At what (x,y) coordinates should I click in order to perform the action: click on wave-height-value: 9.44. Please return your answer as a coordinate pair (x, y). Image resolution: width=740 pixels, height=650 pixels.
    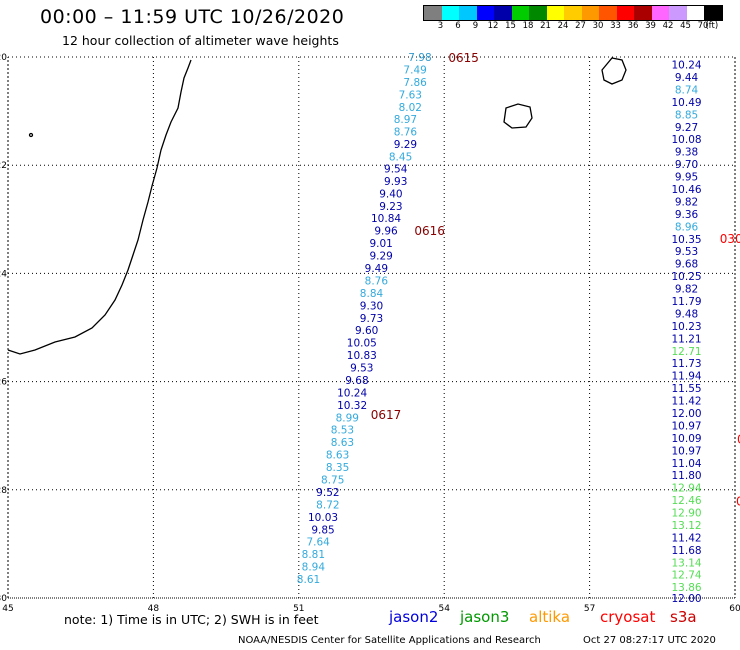
    Looking at the image, I should click on (687, 78).